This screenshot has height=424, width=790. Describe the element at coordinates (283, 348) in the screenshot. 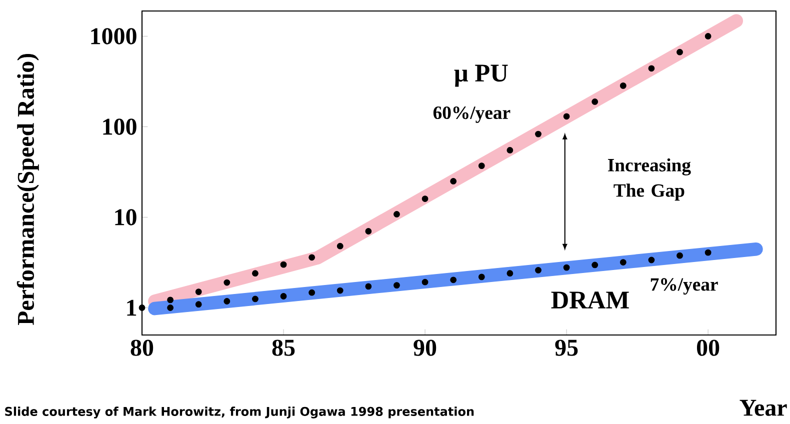

I see `x-tick-label: 85` at that location.